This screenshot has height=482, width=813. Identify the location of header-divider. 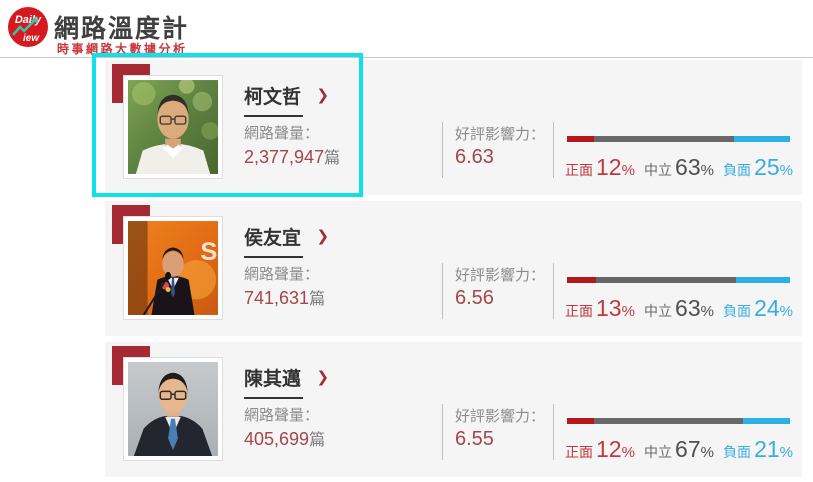
(406, 57).